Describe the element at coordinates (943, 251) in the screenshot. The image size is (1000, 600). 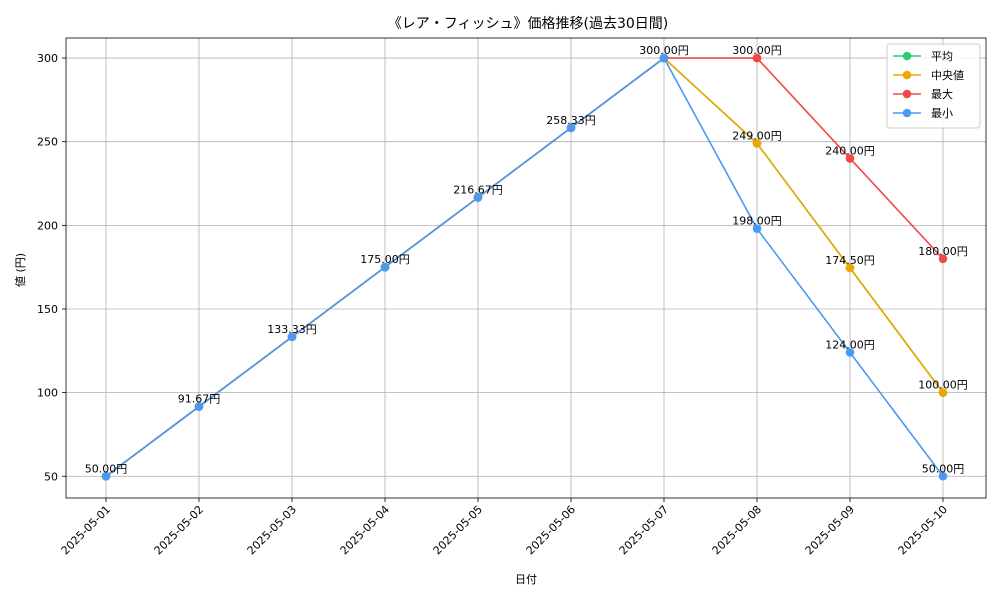
I see `data-label: 180.00円` at that location.